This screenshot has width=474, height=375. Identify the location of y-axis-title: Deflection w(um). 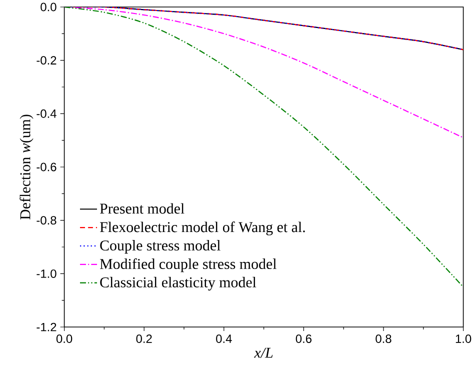
(27, 167).